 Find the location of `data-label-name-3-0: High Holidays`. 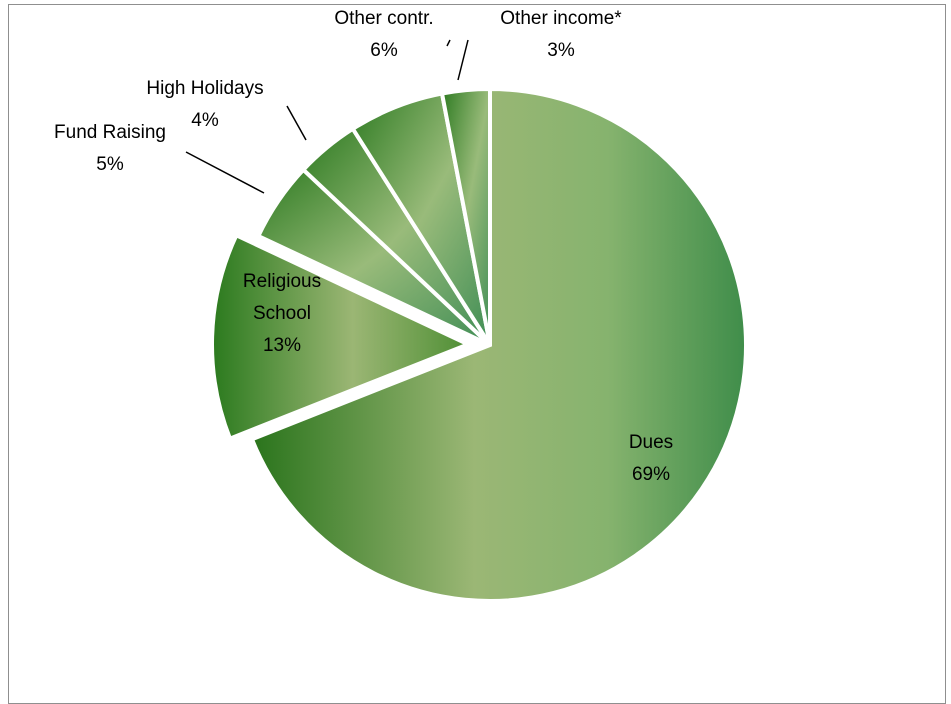

data-label-name-3-0: High Holidays is located at coordinates (204, 88).